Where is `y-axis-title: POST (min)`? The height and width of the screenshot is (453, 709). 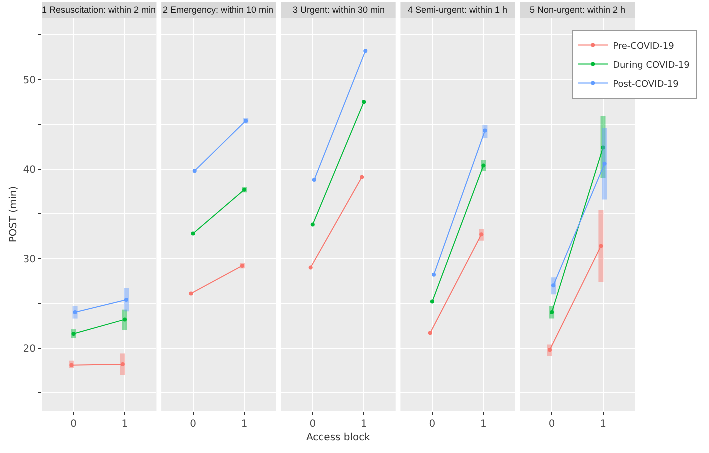 y-axis-title: POST (min) is located at coordinates (14, 214).